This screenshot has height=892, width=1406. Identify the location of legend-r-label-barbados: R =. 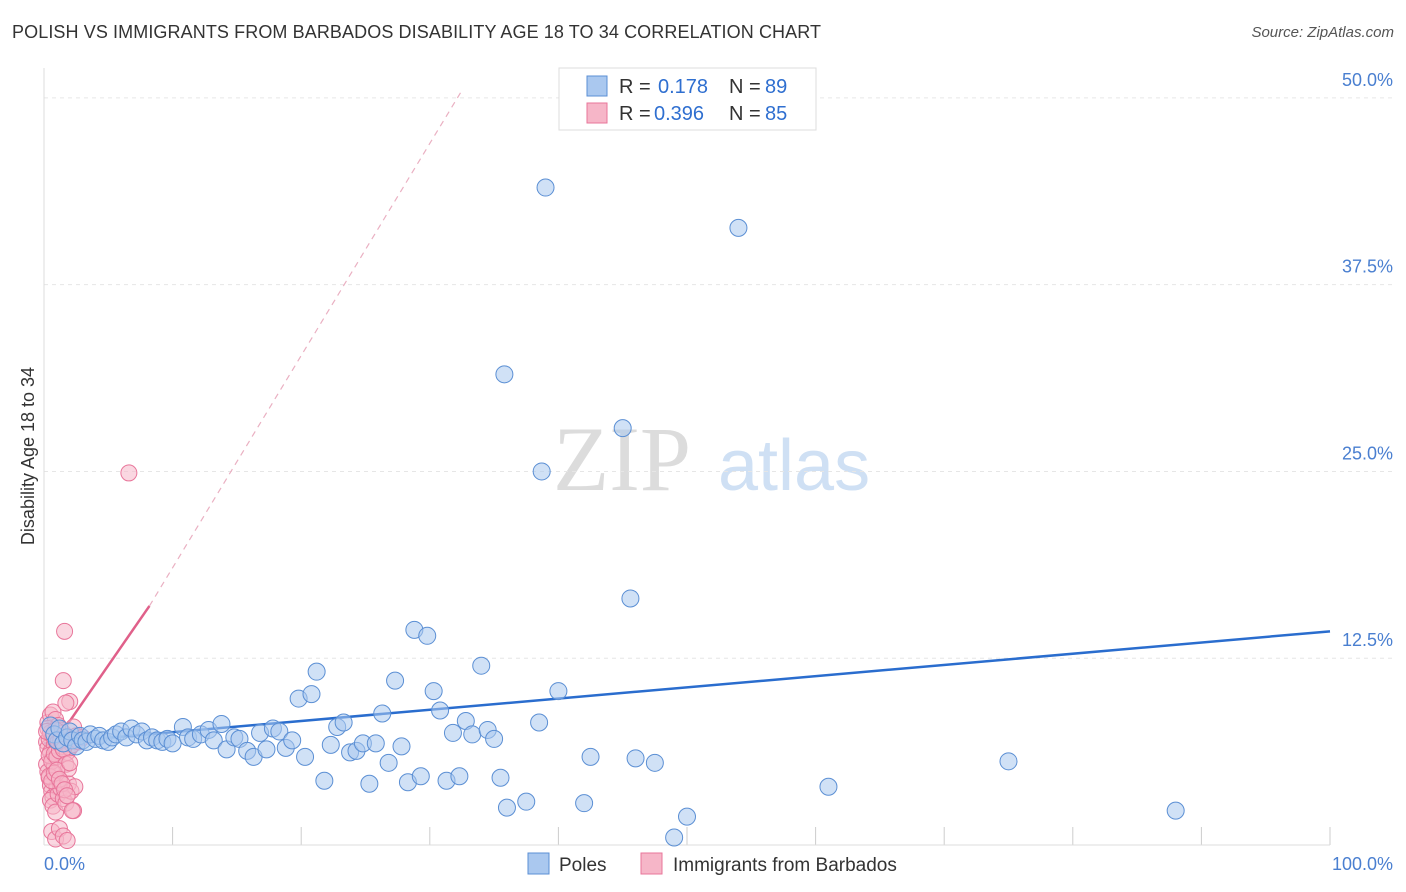
(635, 114).